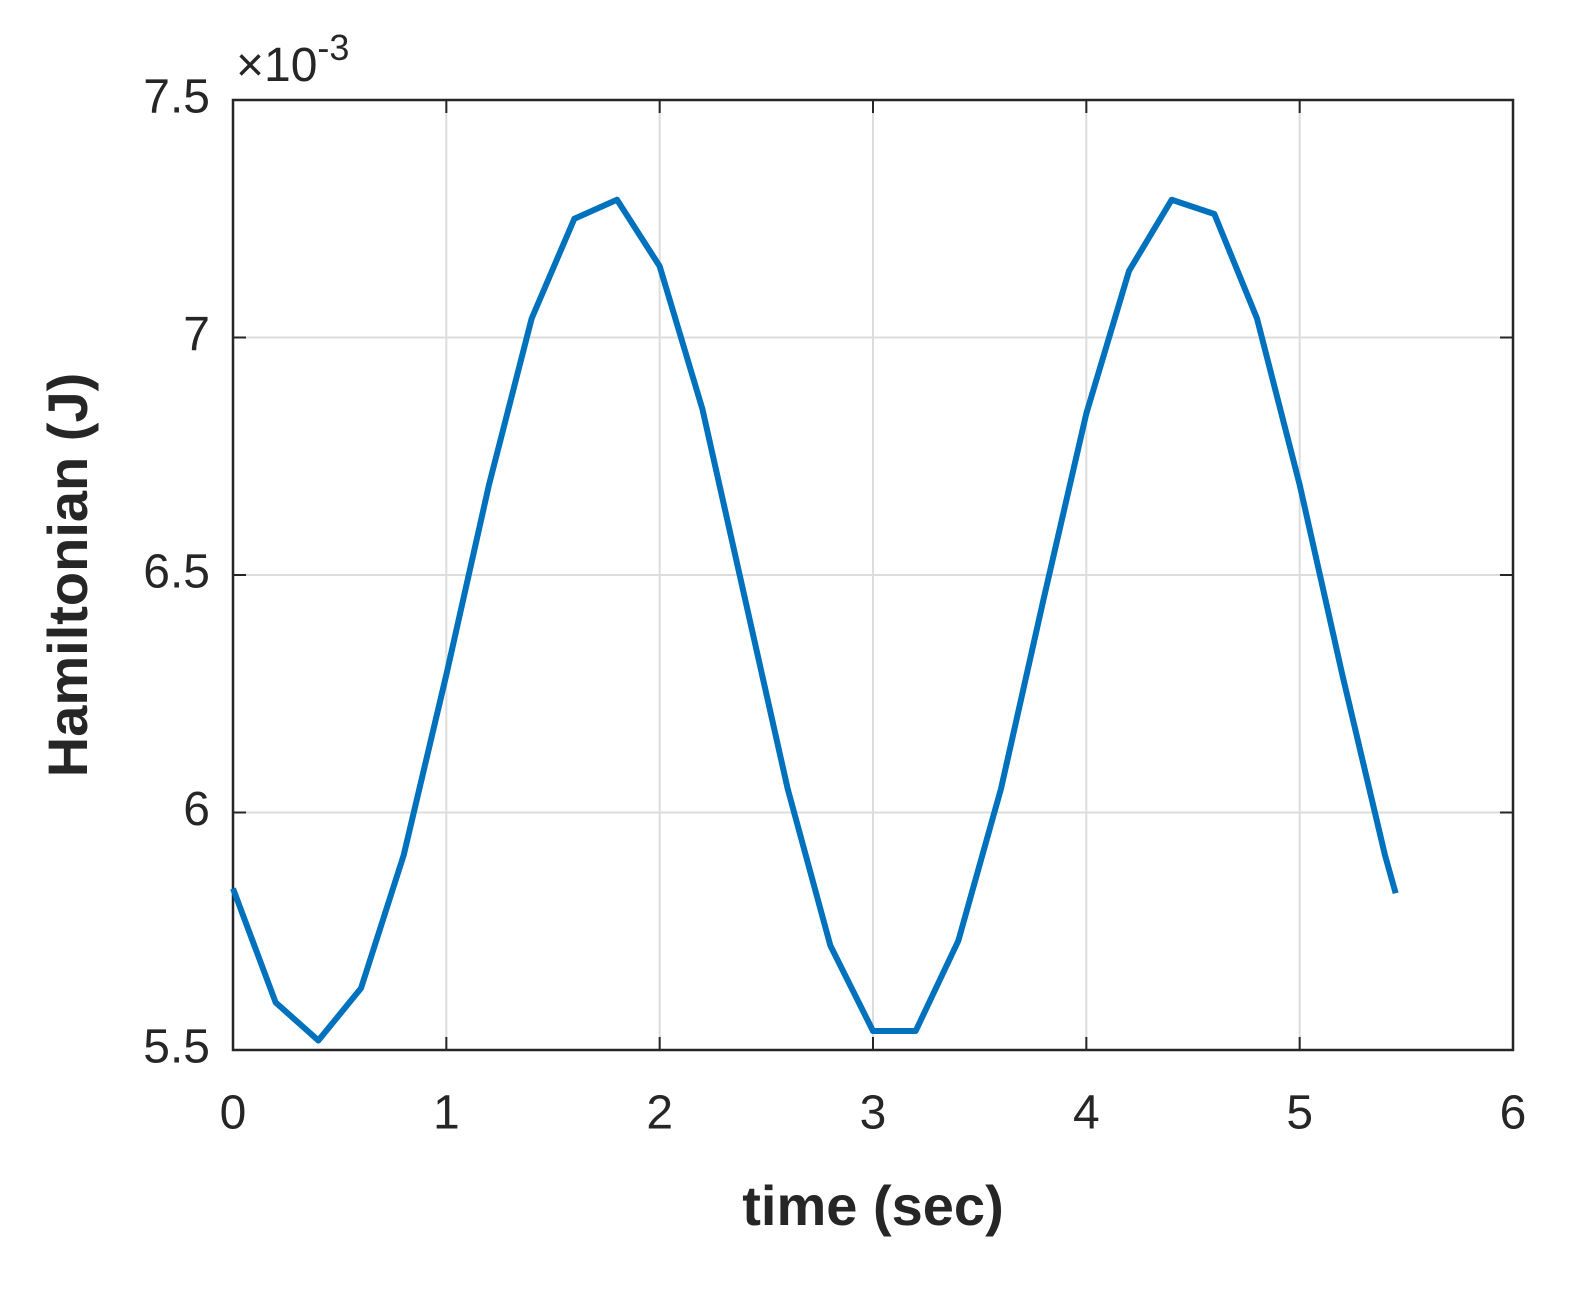 This screenshot has width=1590, height=1296. I want to click on x-tick-label: 5, so click(1299, 1113).